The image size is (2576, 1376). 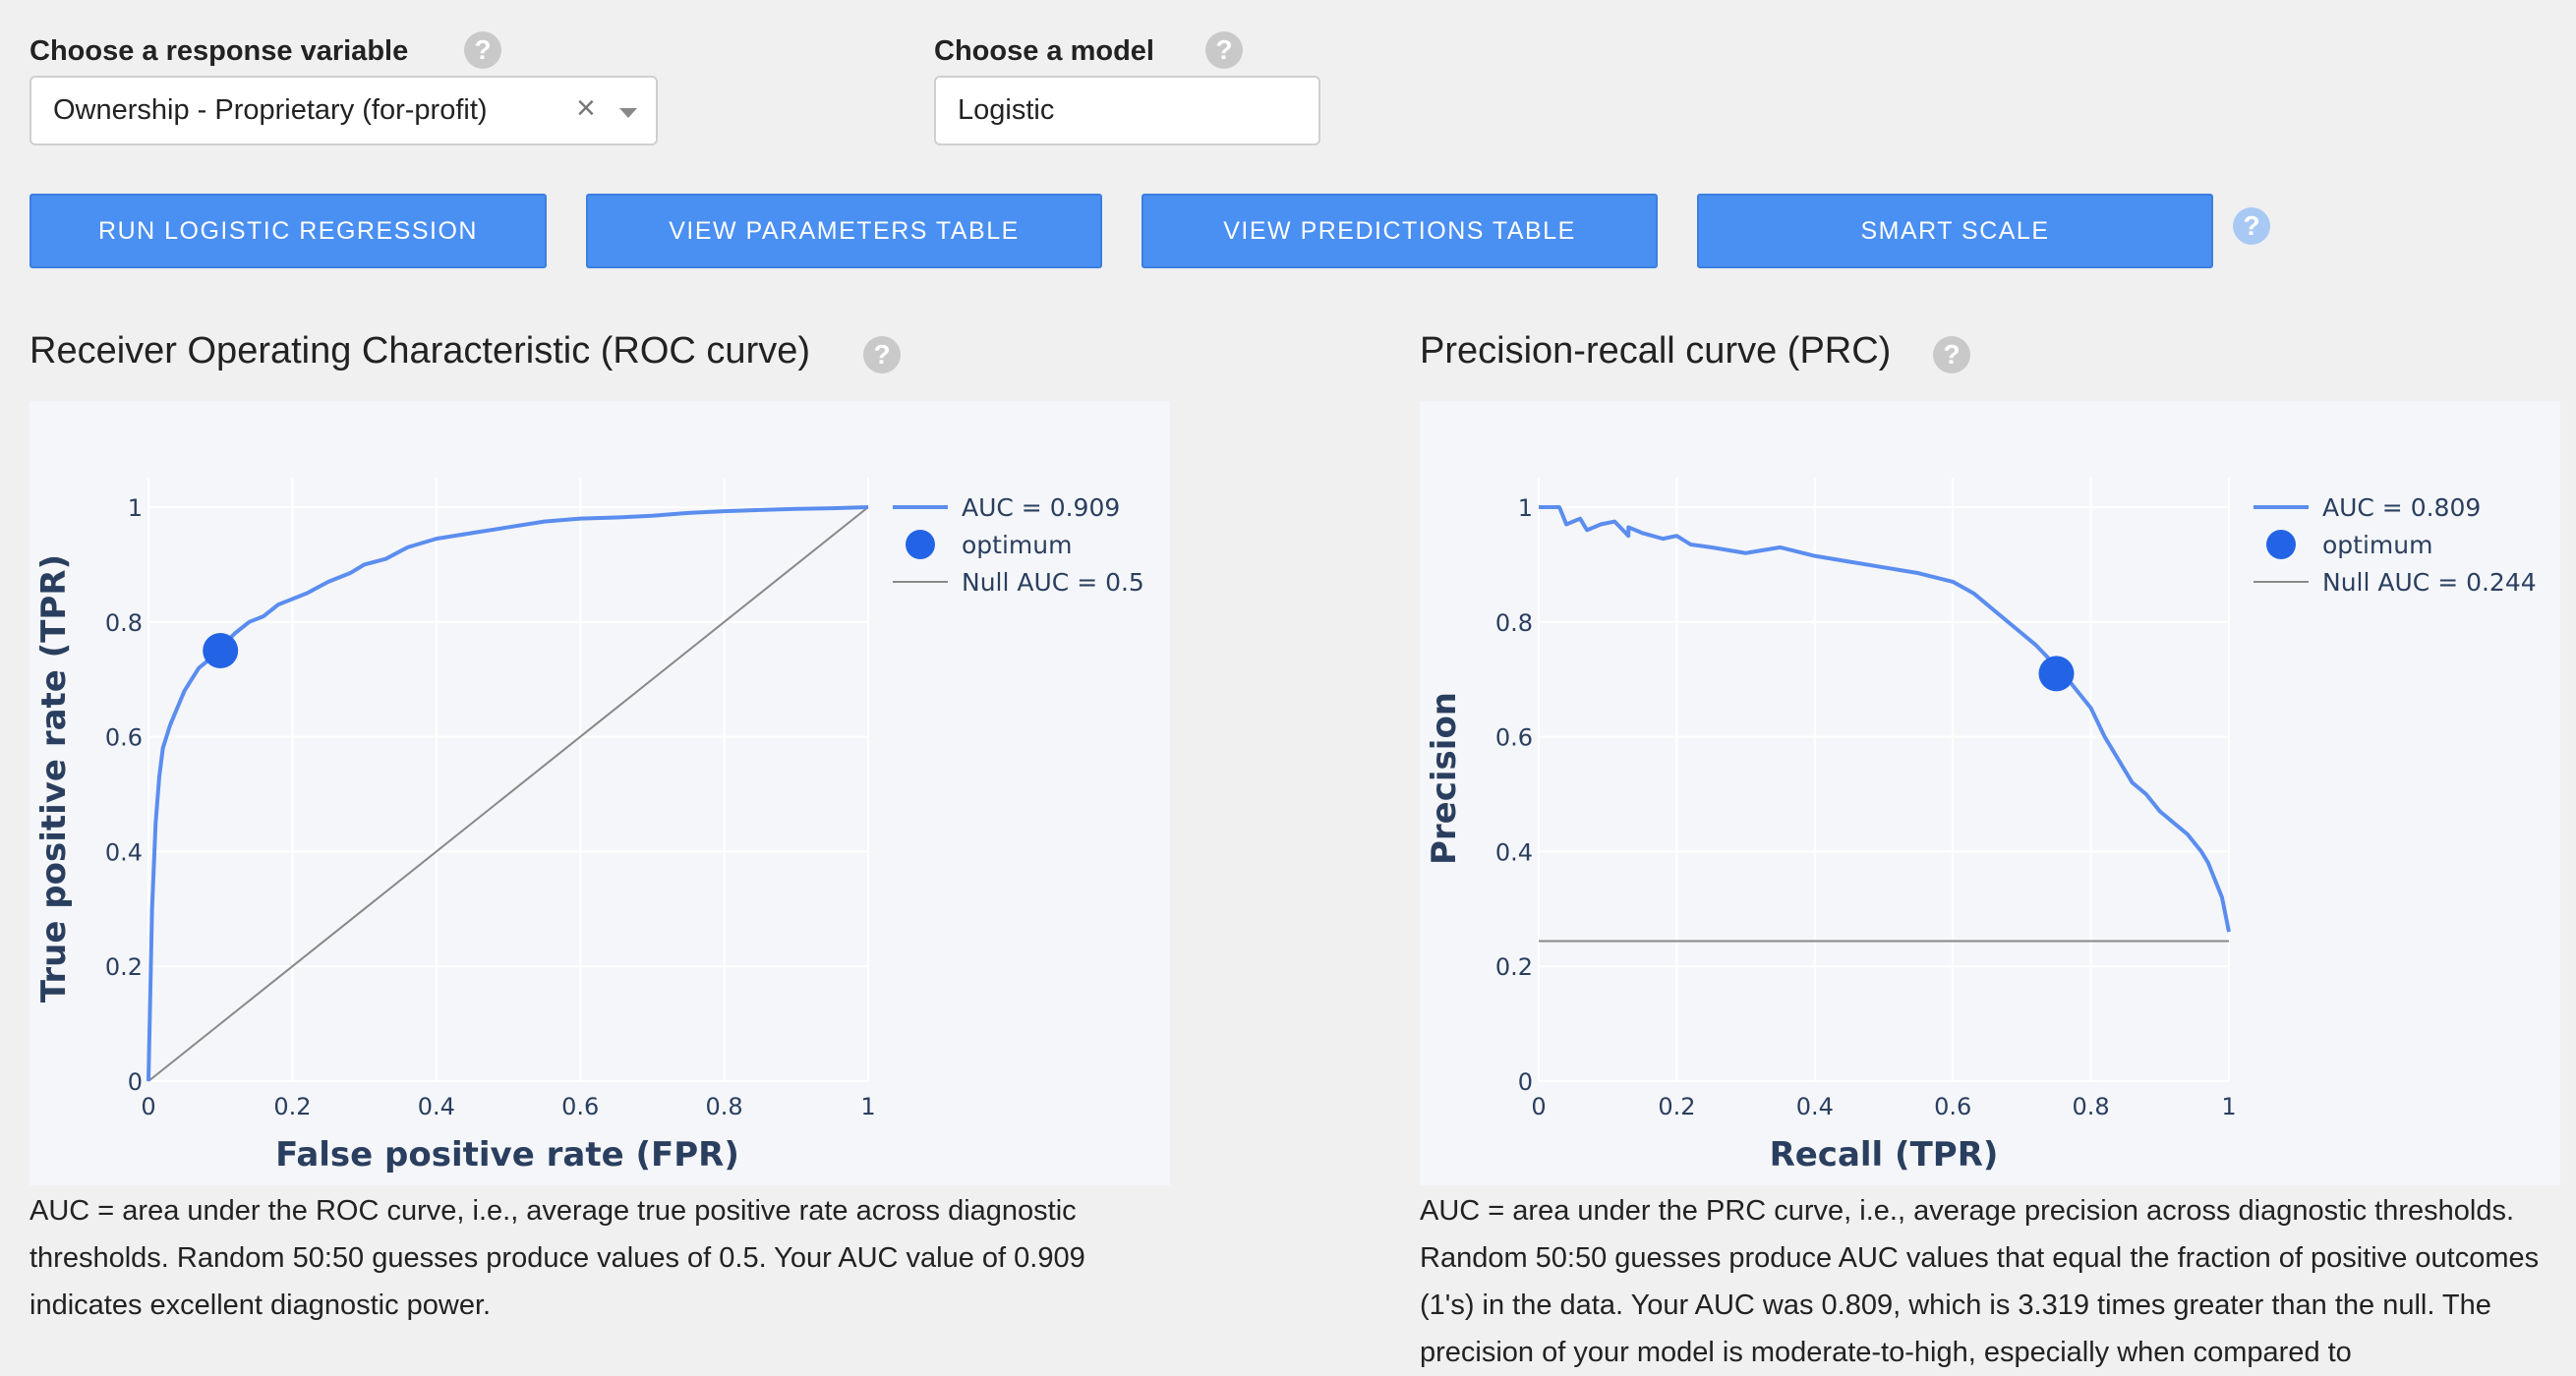 What do you see at coordinates (586, 108) in the screenshot?
I see `clear-icon: ×` at bounding box center [586, 108].